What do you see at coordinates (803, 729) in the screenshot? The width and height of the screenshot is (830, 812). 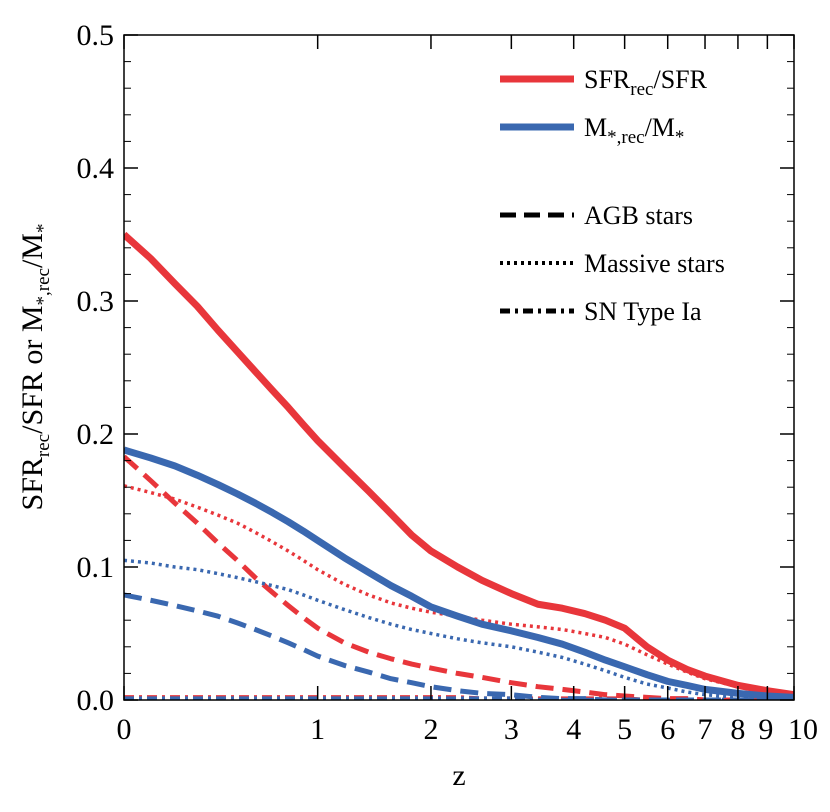 I see `x-tick-label: 10` at bounding box center [803, 729].